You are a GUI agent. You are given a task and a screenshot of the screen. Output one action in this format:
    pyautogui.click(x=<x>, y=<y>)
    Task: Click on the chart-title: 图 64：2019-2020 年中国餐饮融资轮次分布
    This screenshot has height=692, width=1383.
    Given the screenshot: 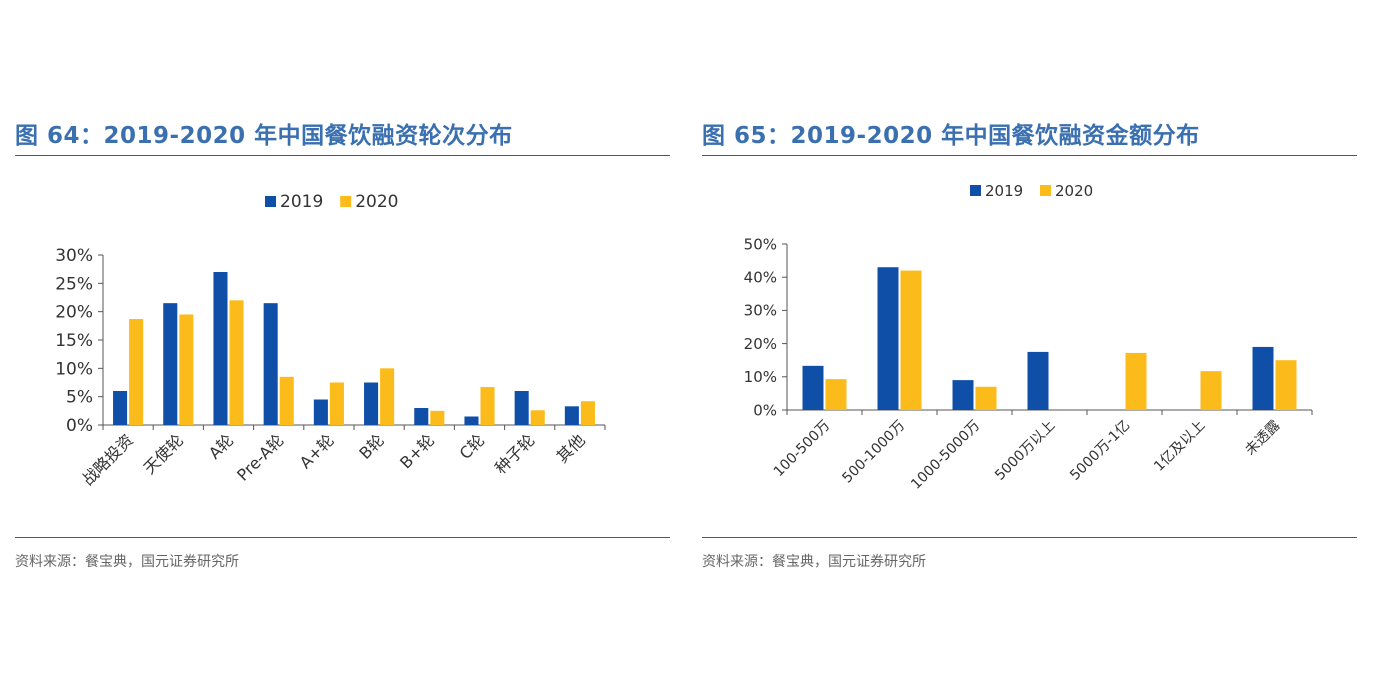 What is the action you would take?
    pyautogui.click(x=264, y=136)
    